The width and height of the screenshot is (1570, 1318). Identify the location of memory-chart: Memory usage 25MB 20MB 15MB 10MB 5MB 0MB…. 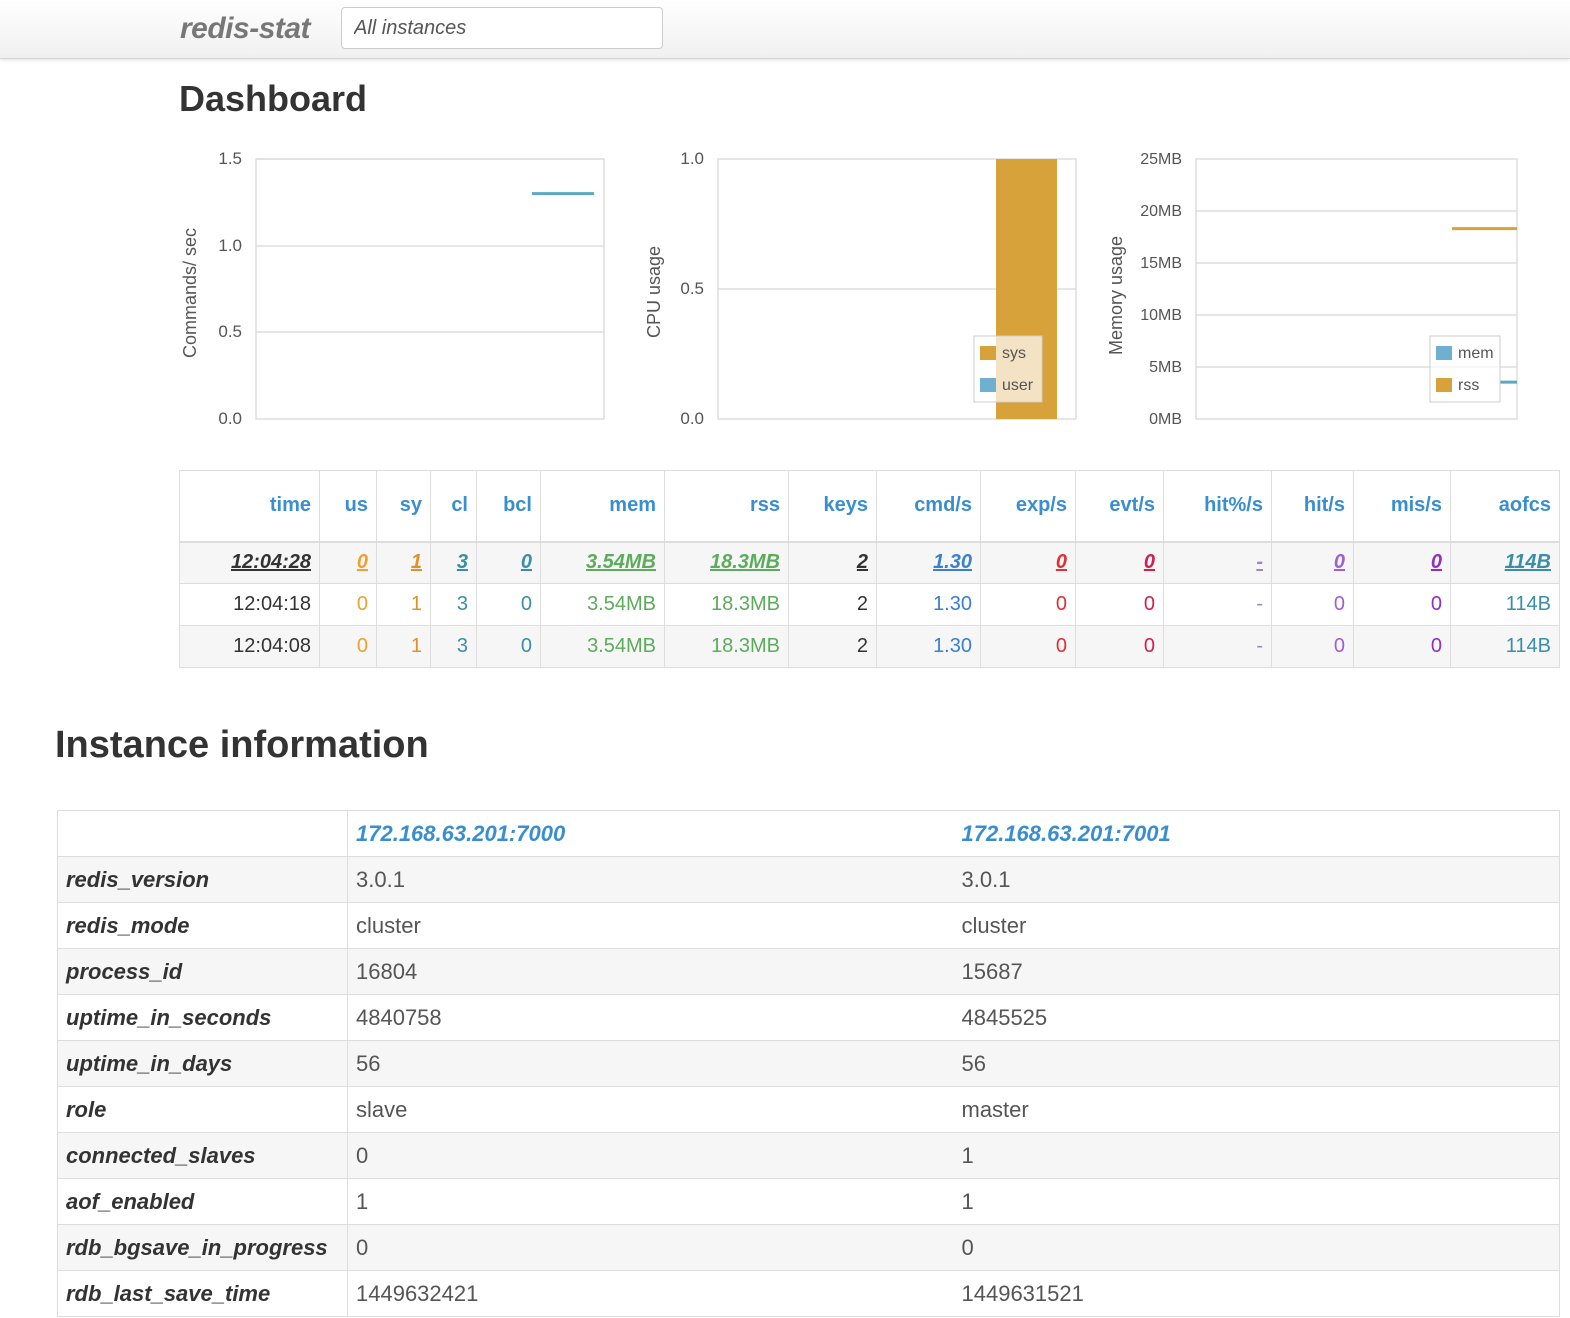
(1312, 289).